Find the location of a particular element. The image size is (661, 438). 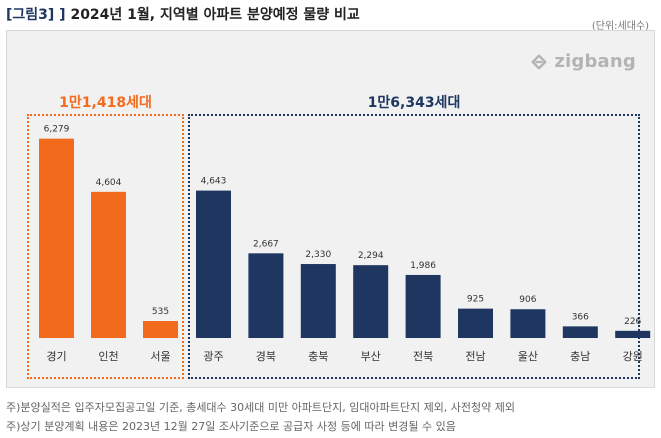

regional-group-total: 1만6,343세대 is located at coordinates (414, 103).